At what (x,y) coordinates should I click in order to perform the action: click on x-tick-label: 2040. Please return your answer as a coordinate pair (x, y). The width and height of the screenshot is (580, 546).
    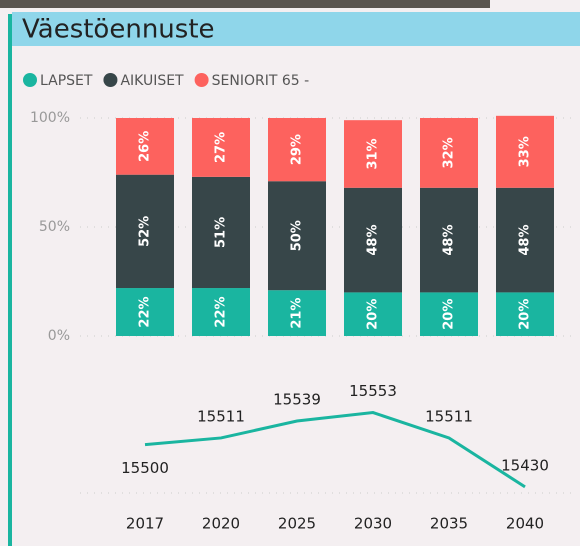
    Looking at the image, I should click on (525, 524).